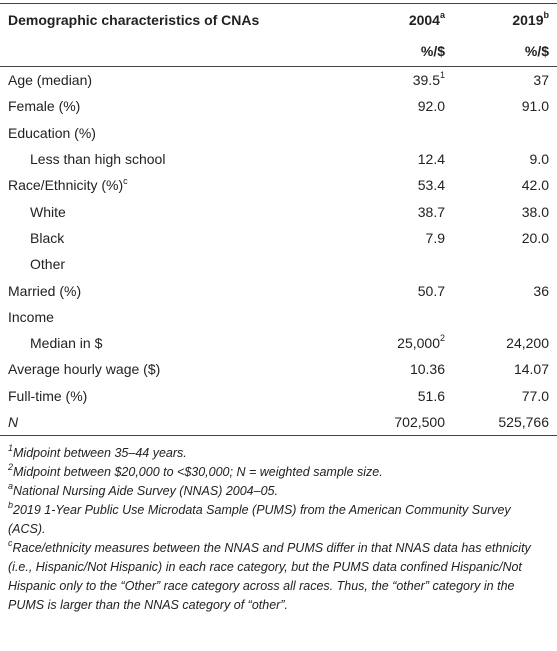 Image resolution: width=557 pixels, height=651 pixels. What do you see at coordinates (424, 19) in the screenshot?
I see `header-text: 2004` at bounding box center [424, 19].